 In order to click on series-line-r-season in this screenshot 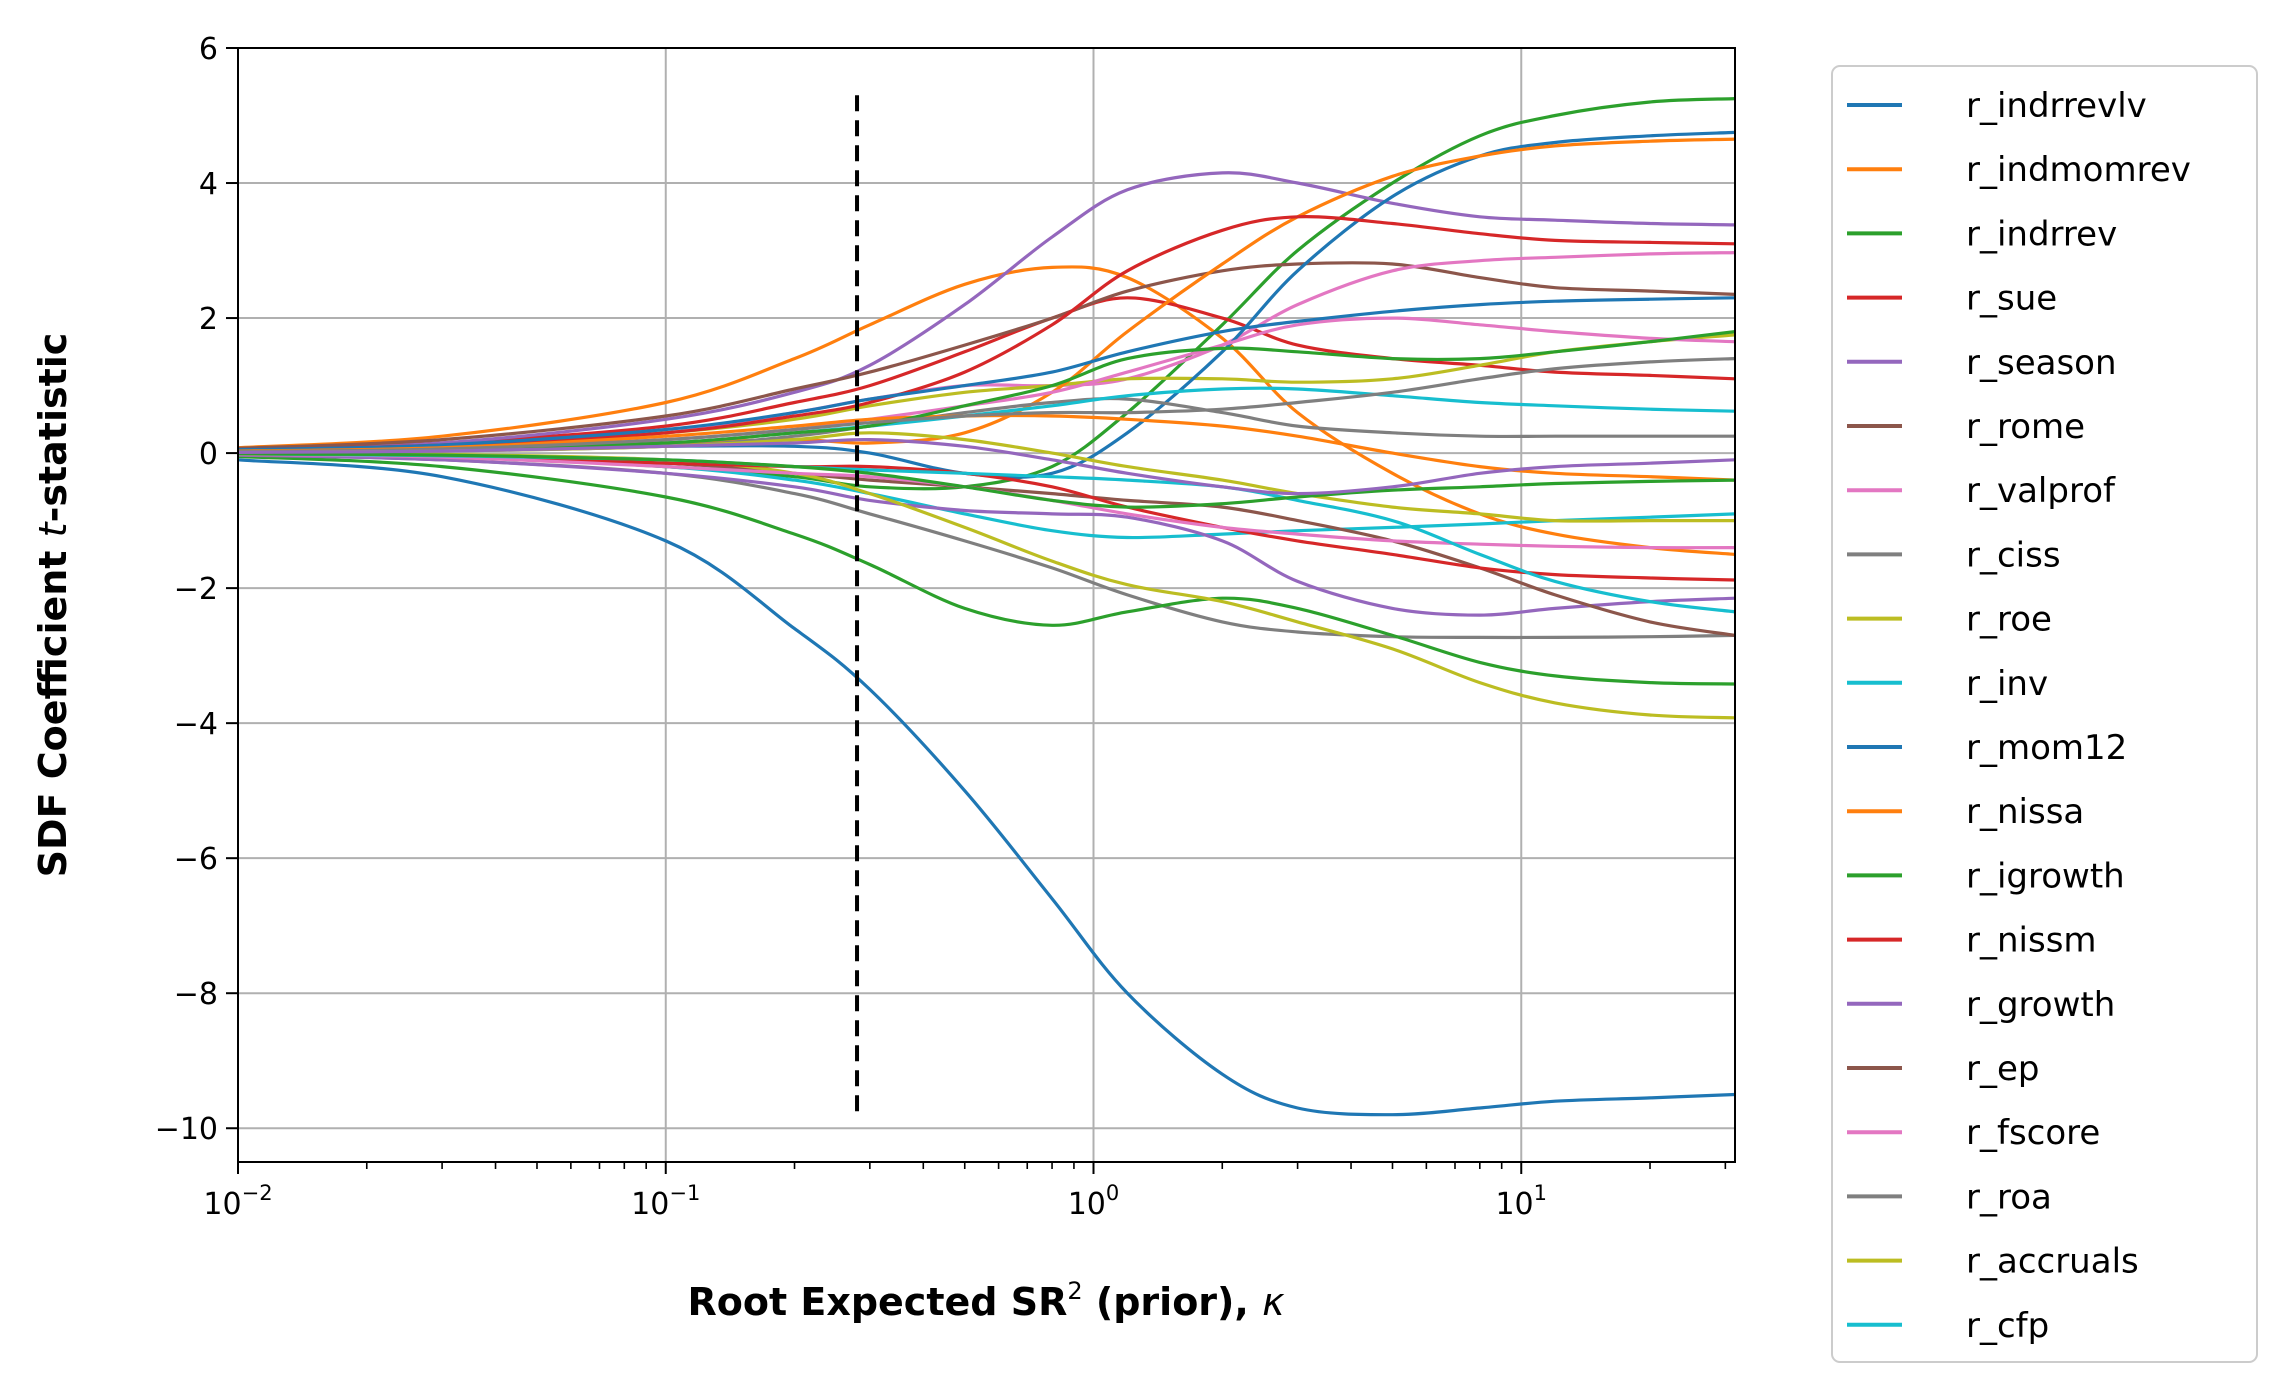, I will do `click(986, 311)`.